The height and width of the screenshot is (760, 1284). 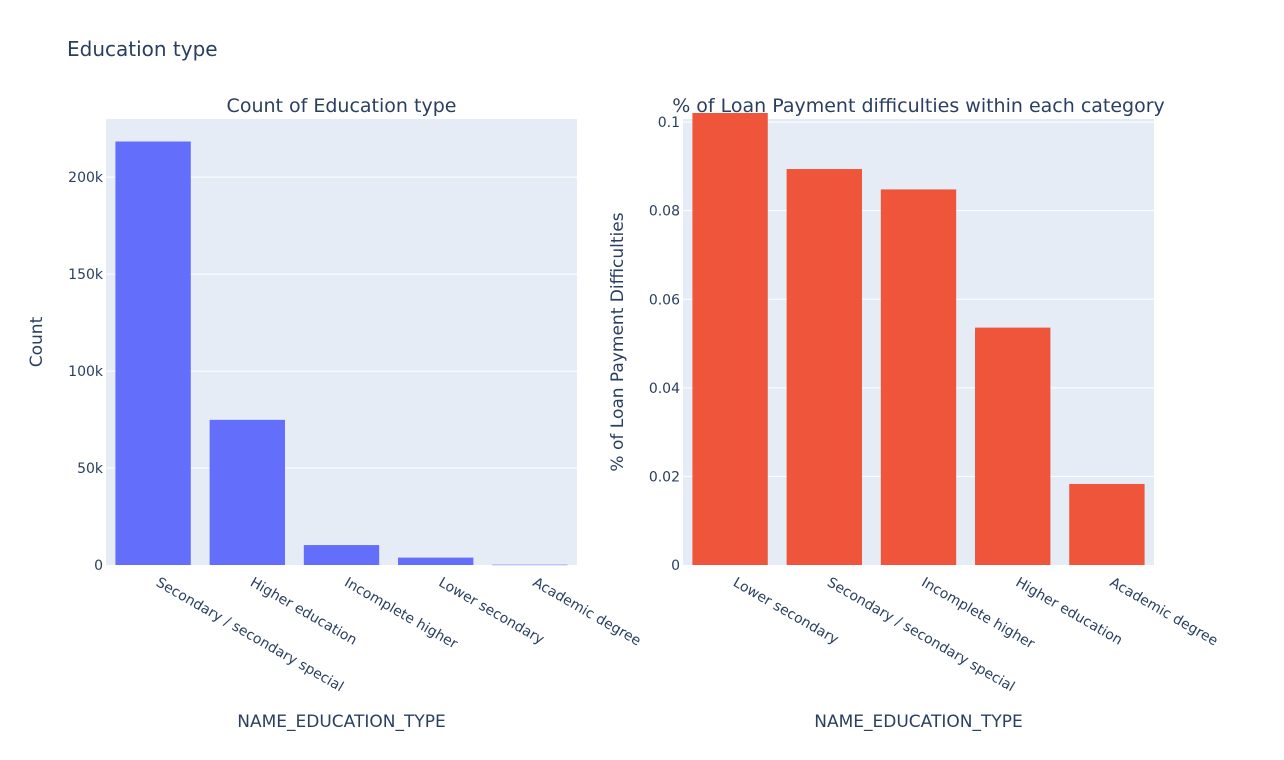 What do you see at coordinates (664, 300) in the screenshot?
I see `y-tick-label: 0.06` at bounding box center [664, 300].